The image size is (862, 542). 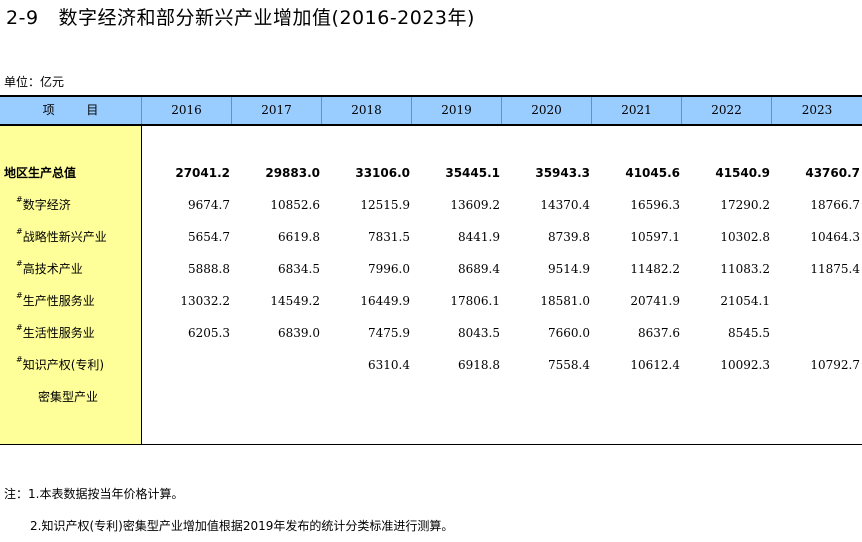 What do you see at coordinates (479, 333) in the screenshot?
I see `table-cell: 8043.5` at bounding box center [479, 333].